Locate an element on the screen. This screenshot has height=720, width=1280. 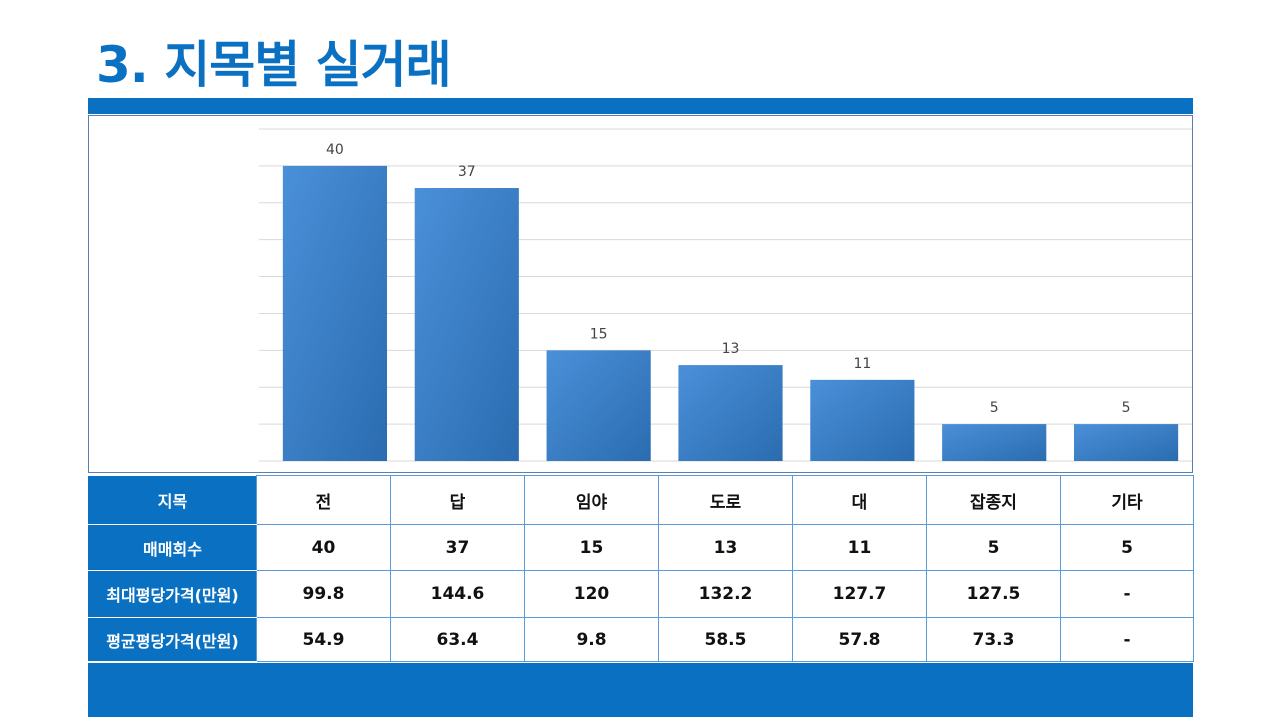
table-row: 평균평당가격(만원) 54.9 63.4 9.8 58.5 57.8 73.3- is located at coordinates (641, 639).